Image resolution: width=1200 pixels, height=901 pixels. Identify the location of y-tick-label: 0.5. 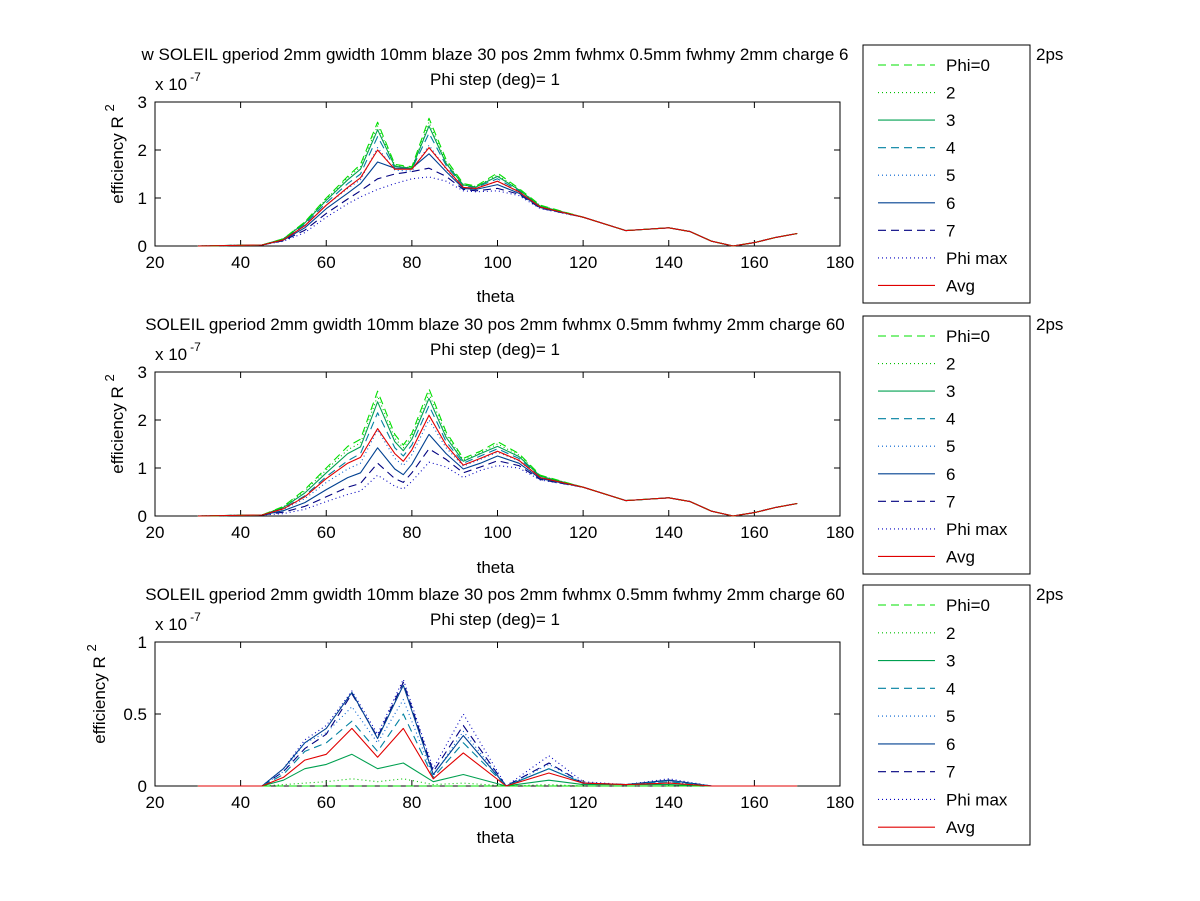
(135, 714).